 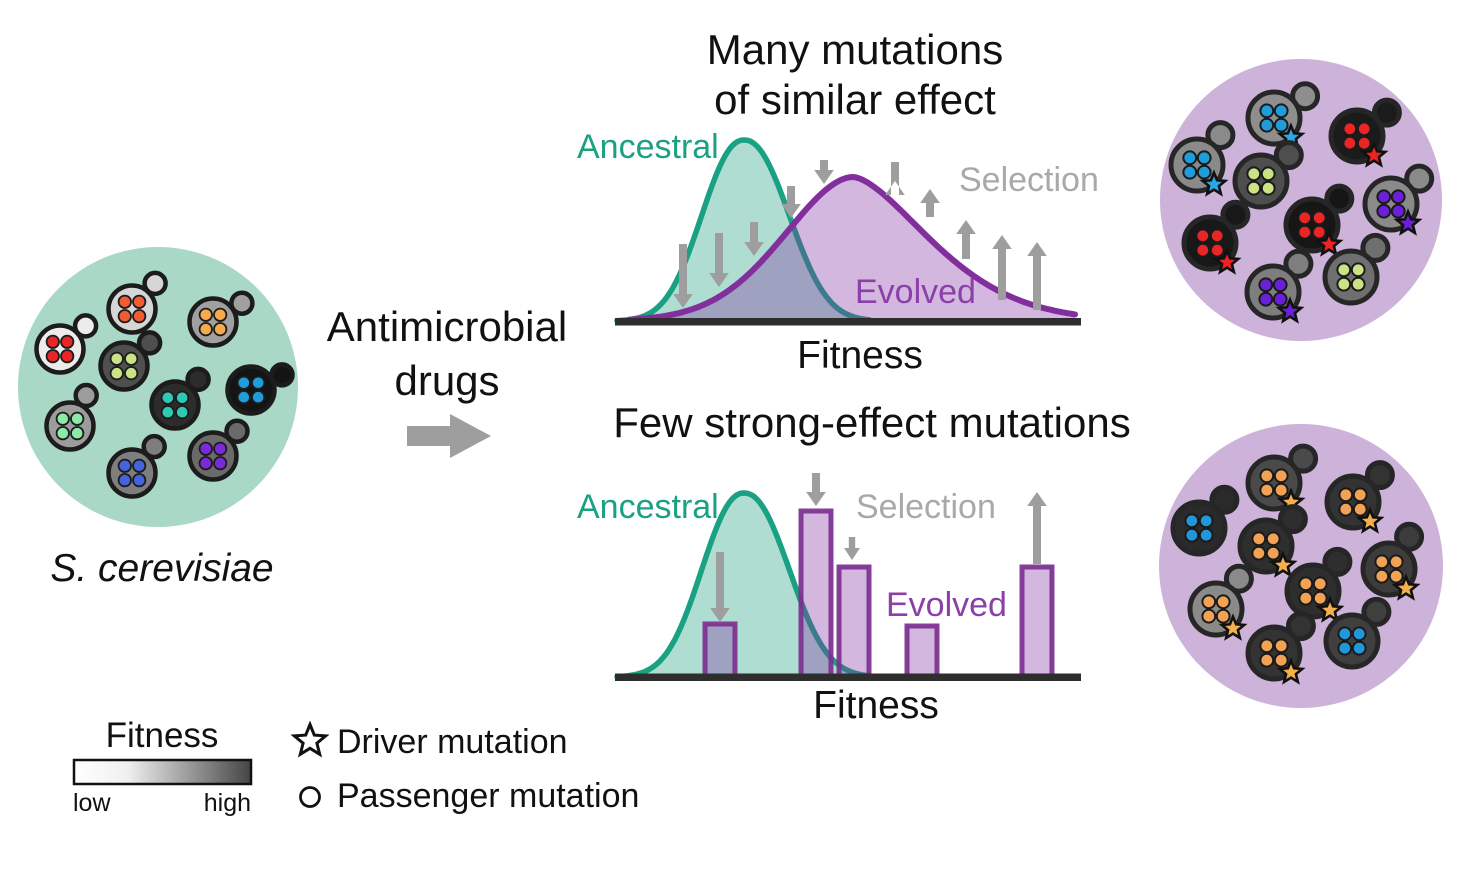 What do you see at coordinates (855, 99) in the screenshot?
I see `svg-text: of similar effect` at bounding box center [855, 99].